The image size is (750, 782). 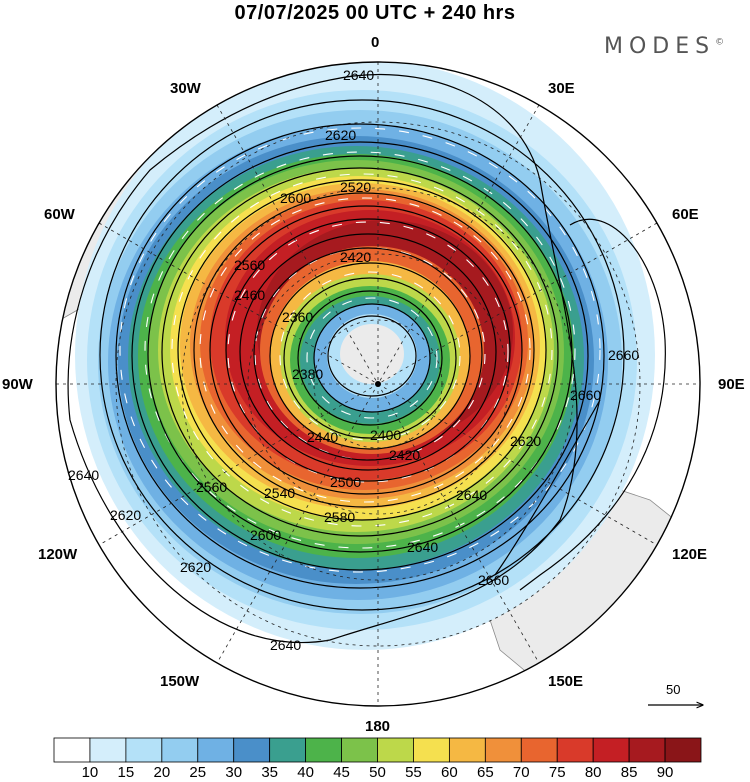 I want to click on colorbar-tick-label: 10, so click(x=90, y=772).